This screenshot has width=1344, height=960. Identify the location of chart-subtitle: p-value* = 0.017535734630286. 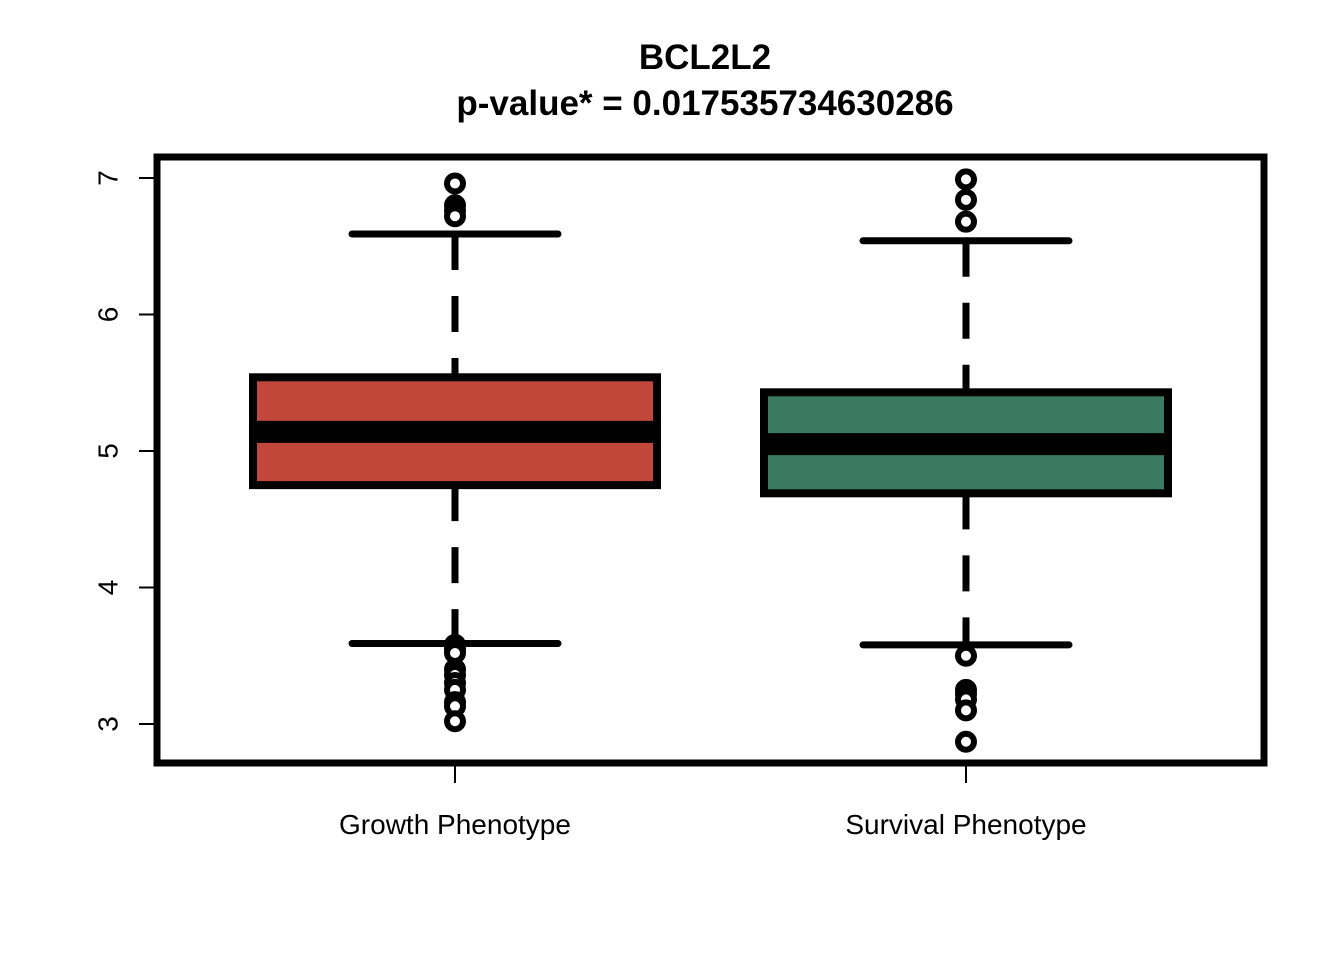
(705, 103).